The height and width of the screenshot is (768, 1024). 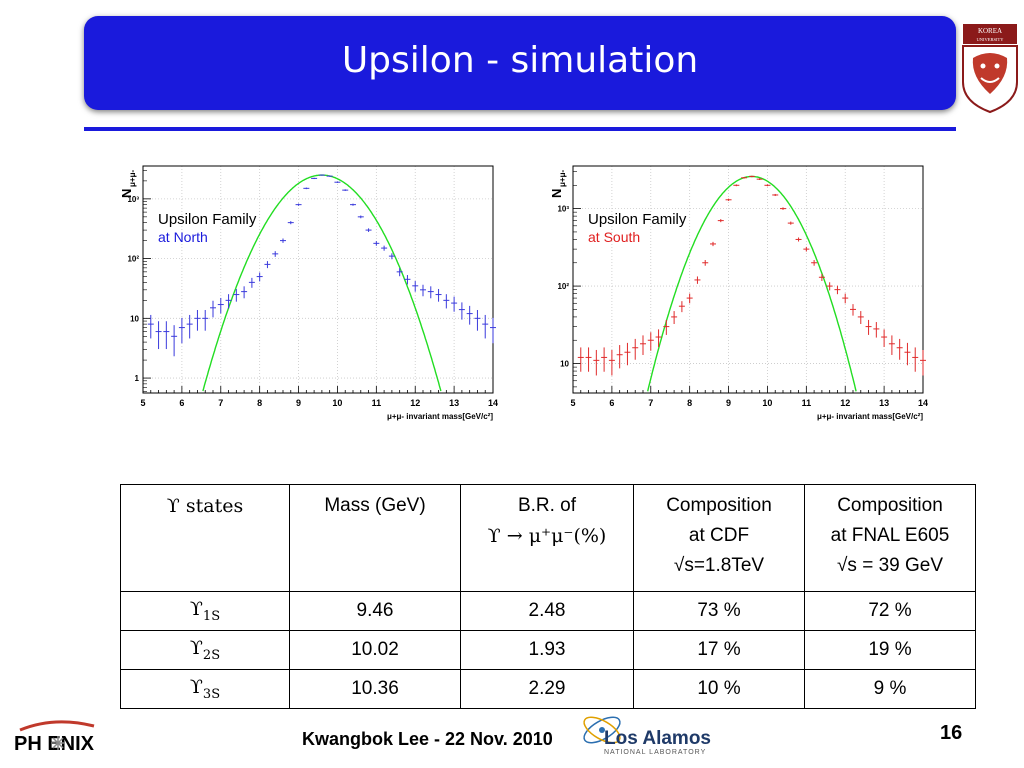 I want to click on table-cell-fnal: 72 %, so click(x=890, y=611).